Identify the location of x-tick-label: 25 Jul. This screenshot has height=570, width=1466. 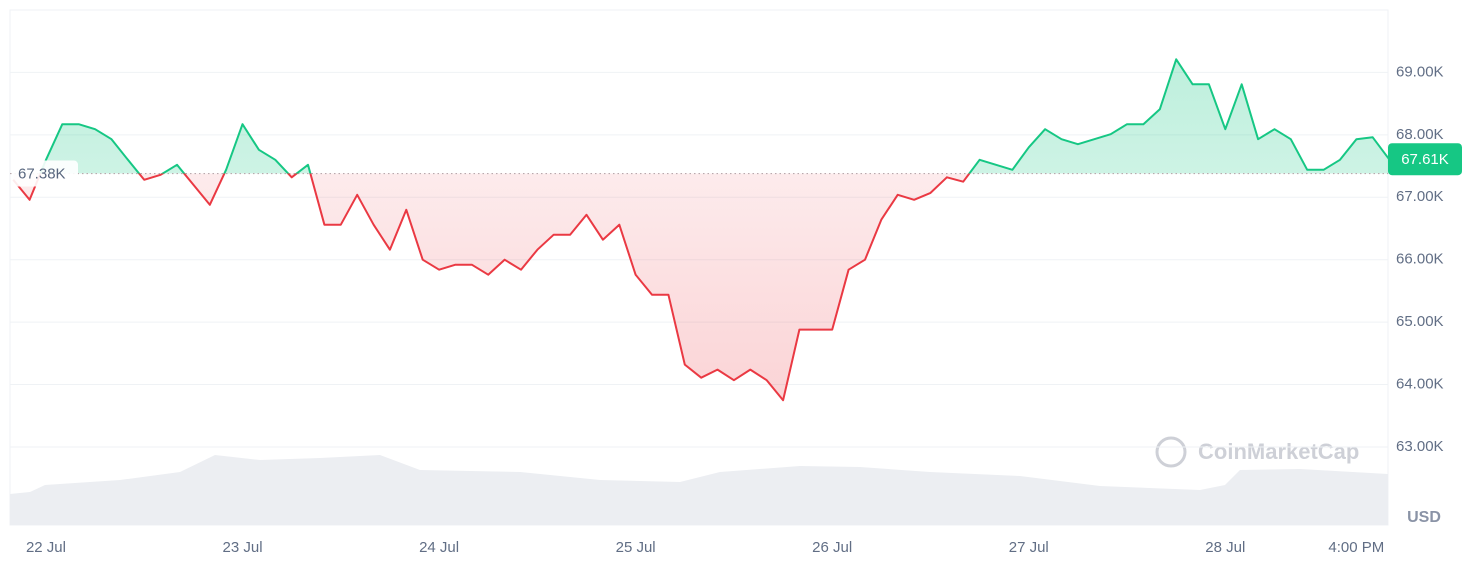
(636, 547).